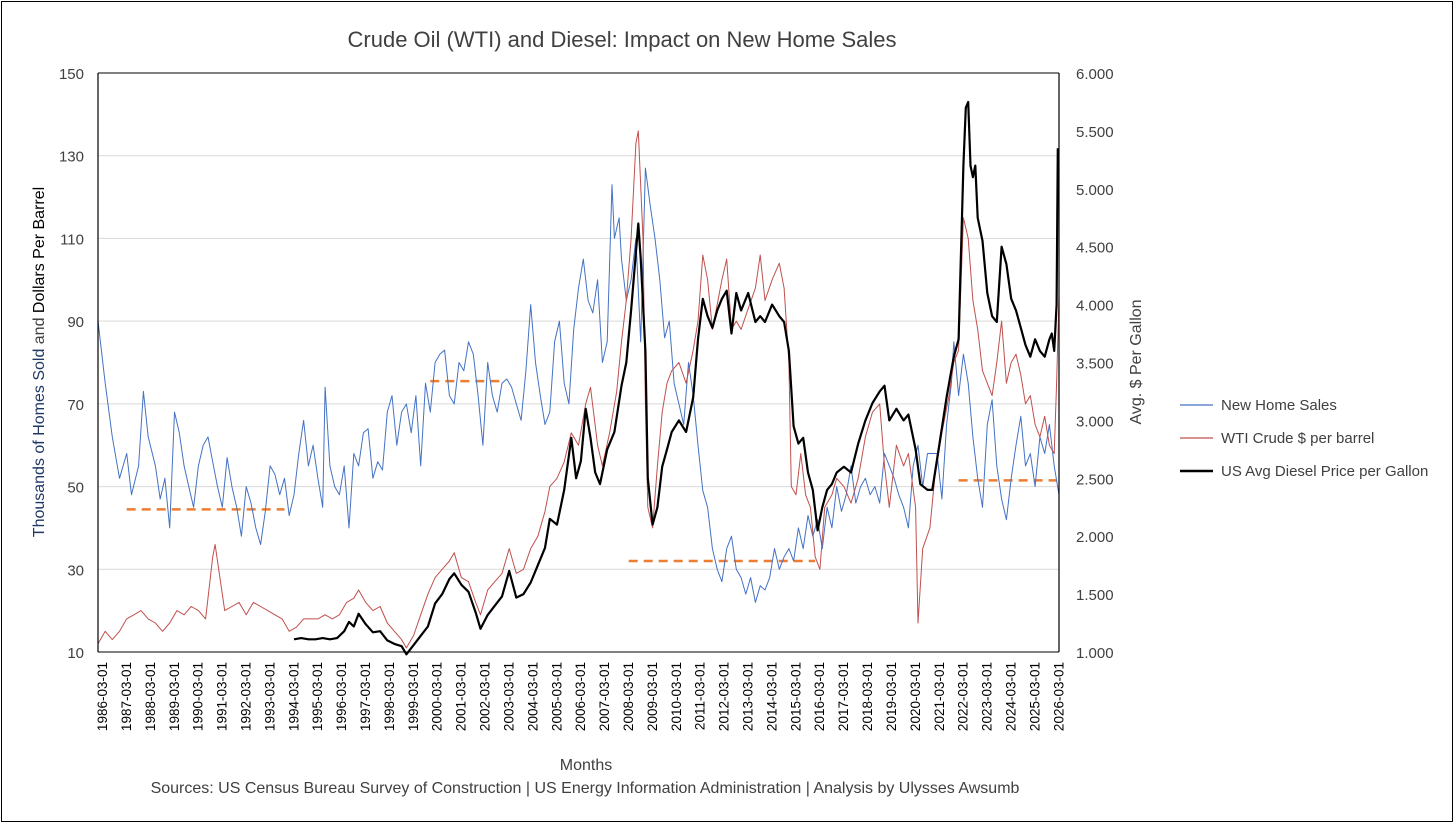  What do you see at coordinates (437, 696) in the screenshot?
I see `x-tick-label: 2000-03-01` at bounding box center [437, 696].